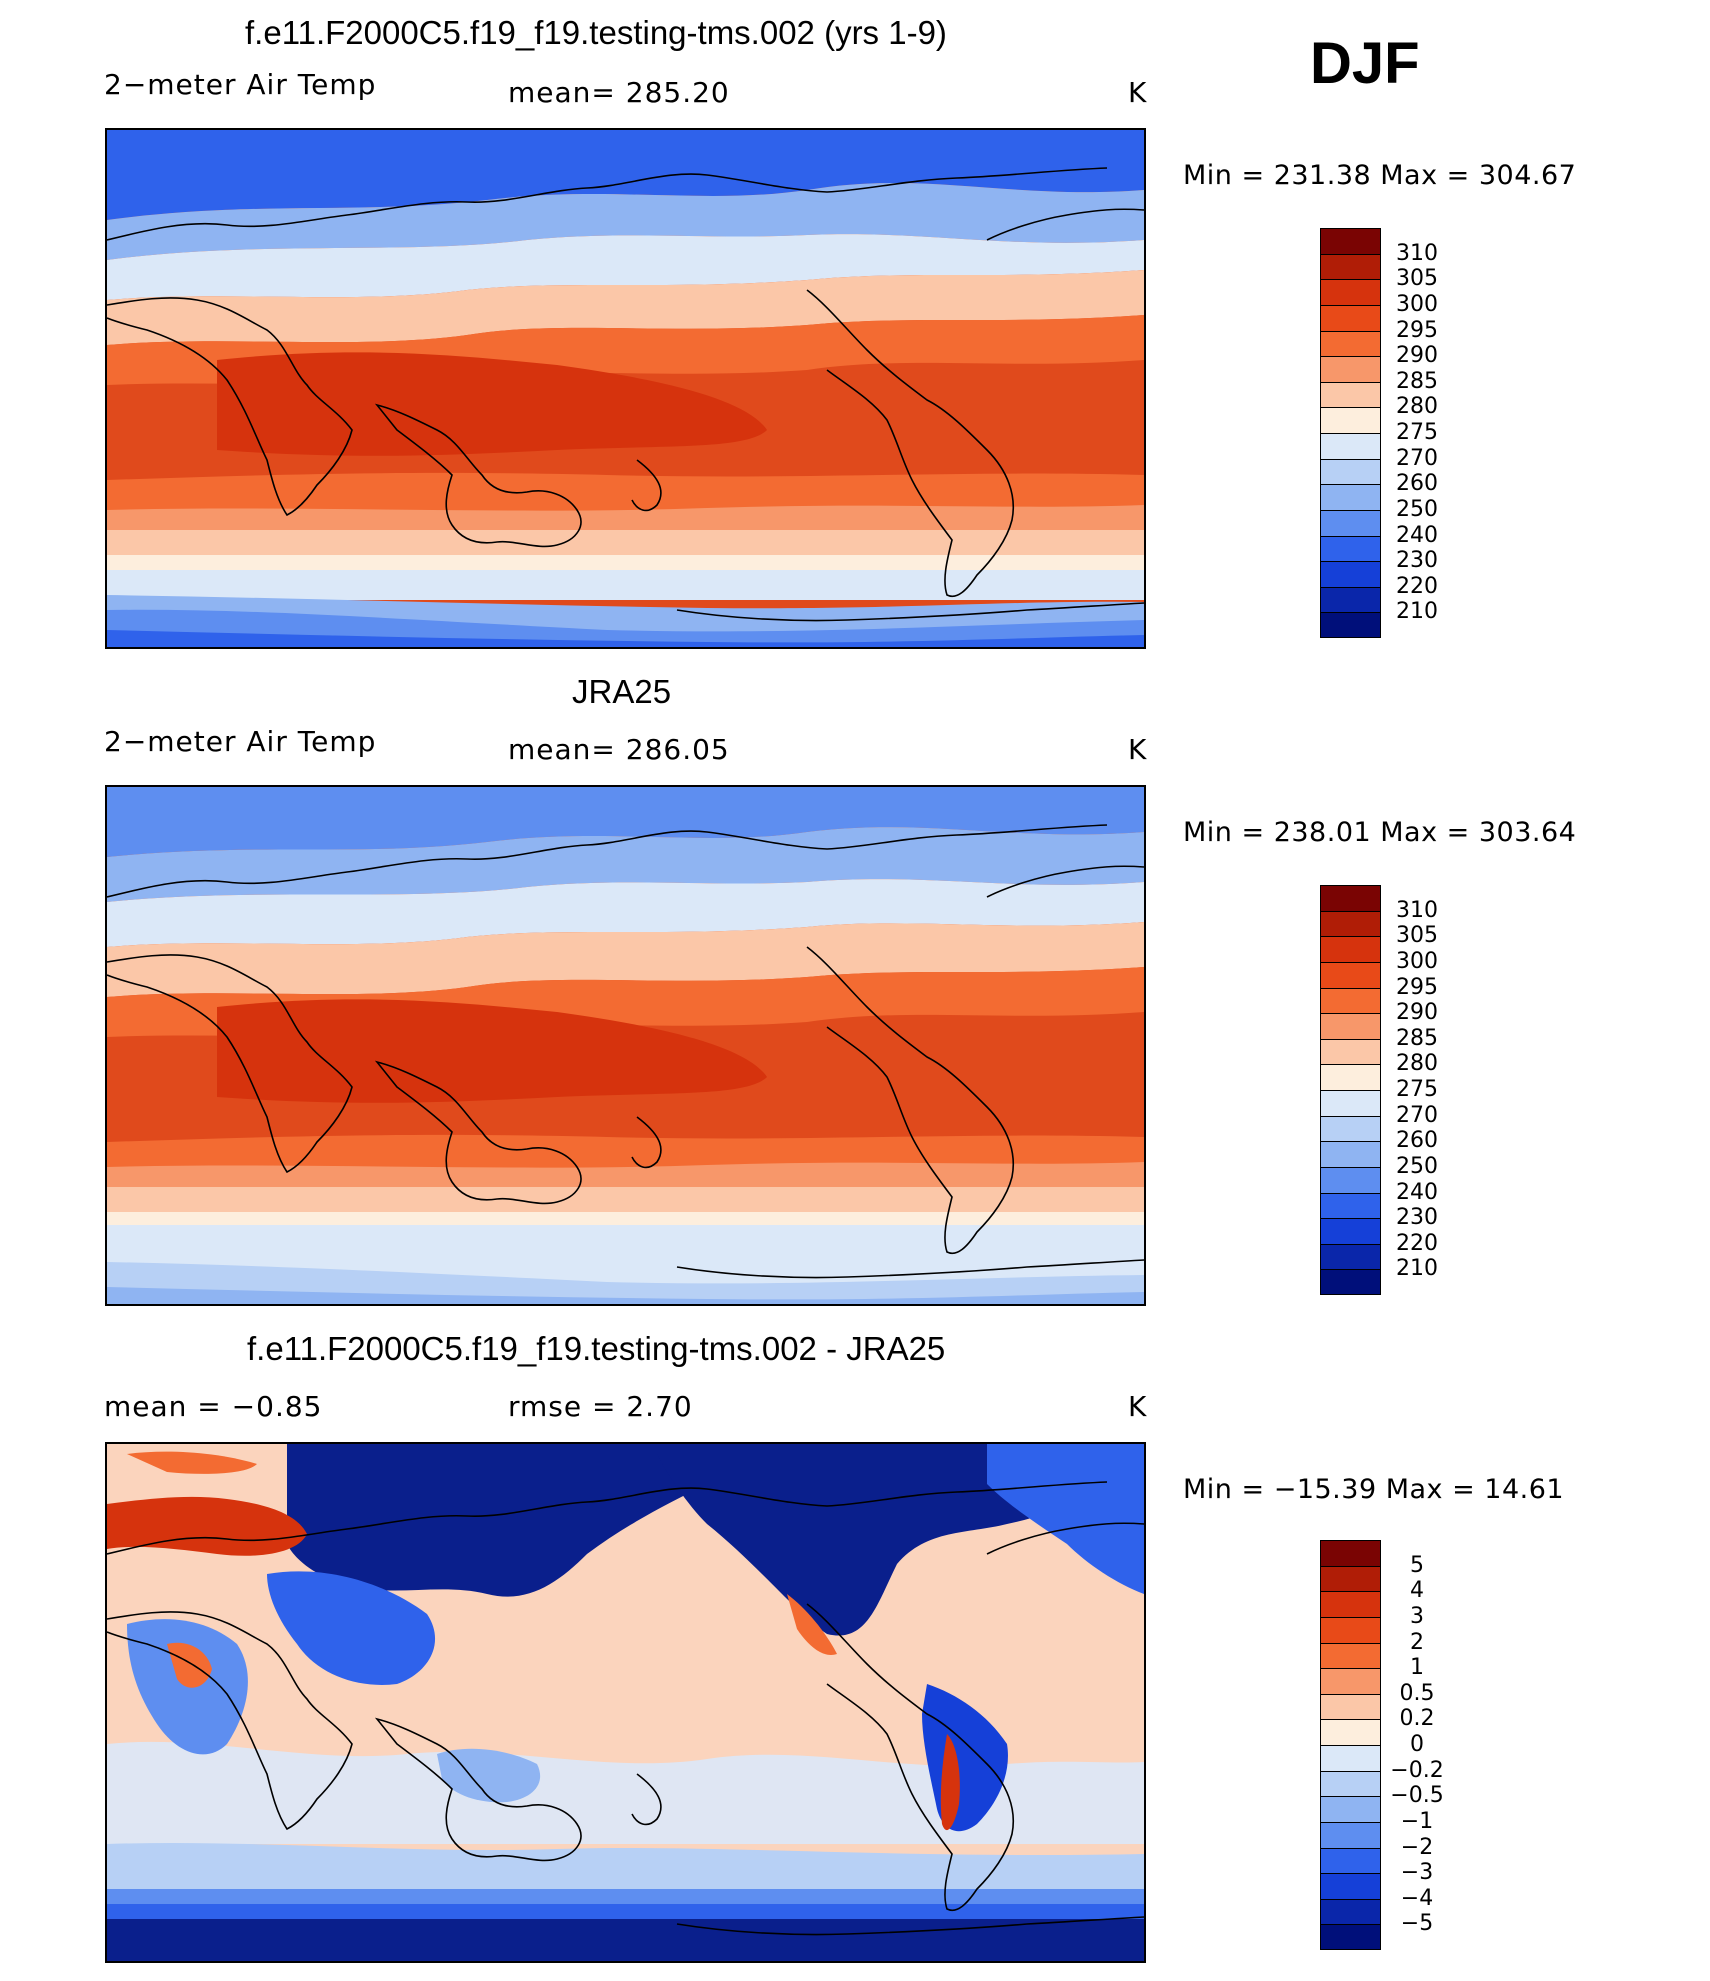  Describe the element at coordinates (1417, 961) in the screenshot. I see `panel-2-colorbar-label: 300` at that location.